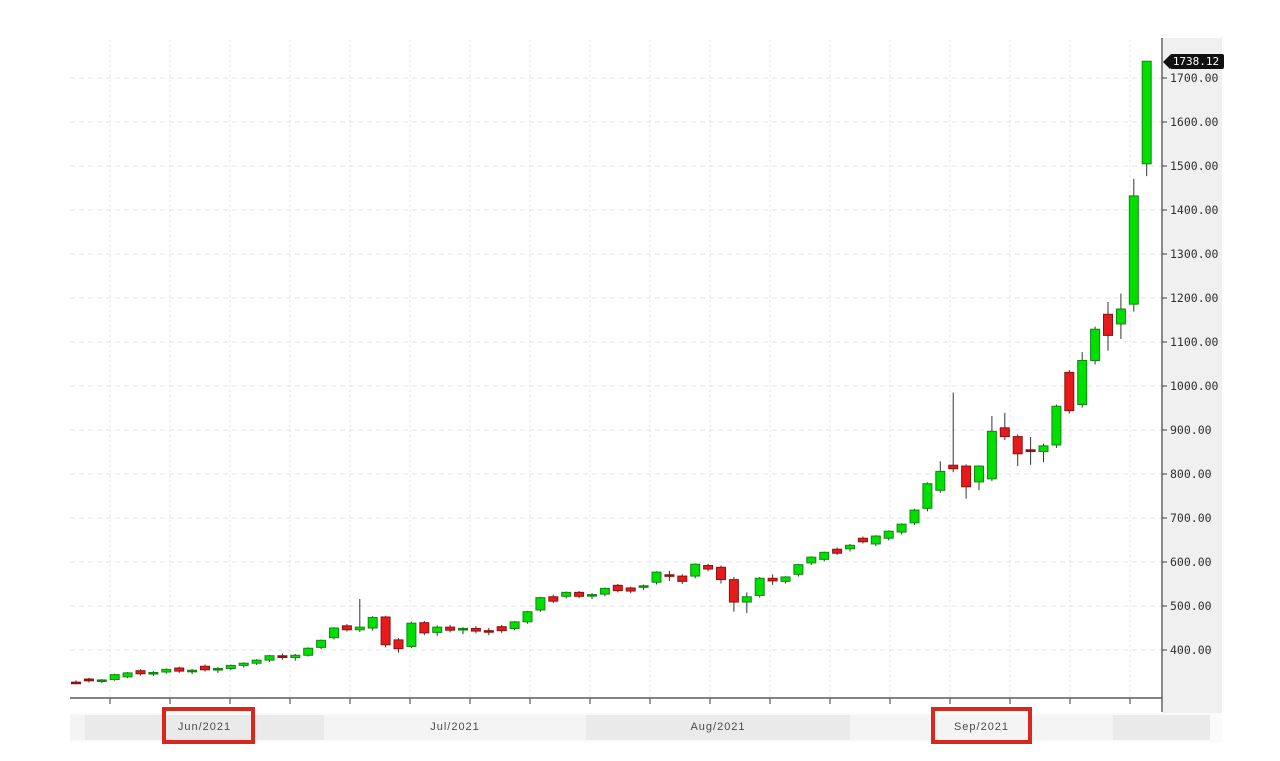  I want to click on price-tick-label: 500.00, so click(1191, 606).